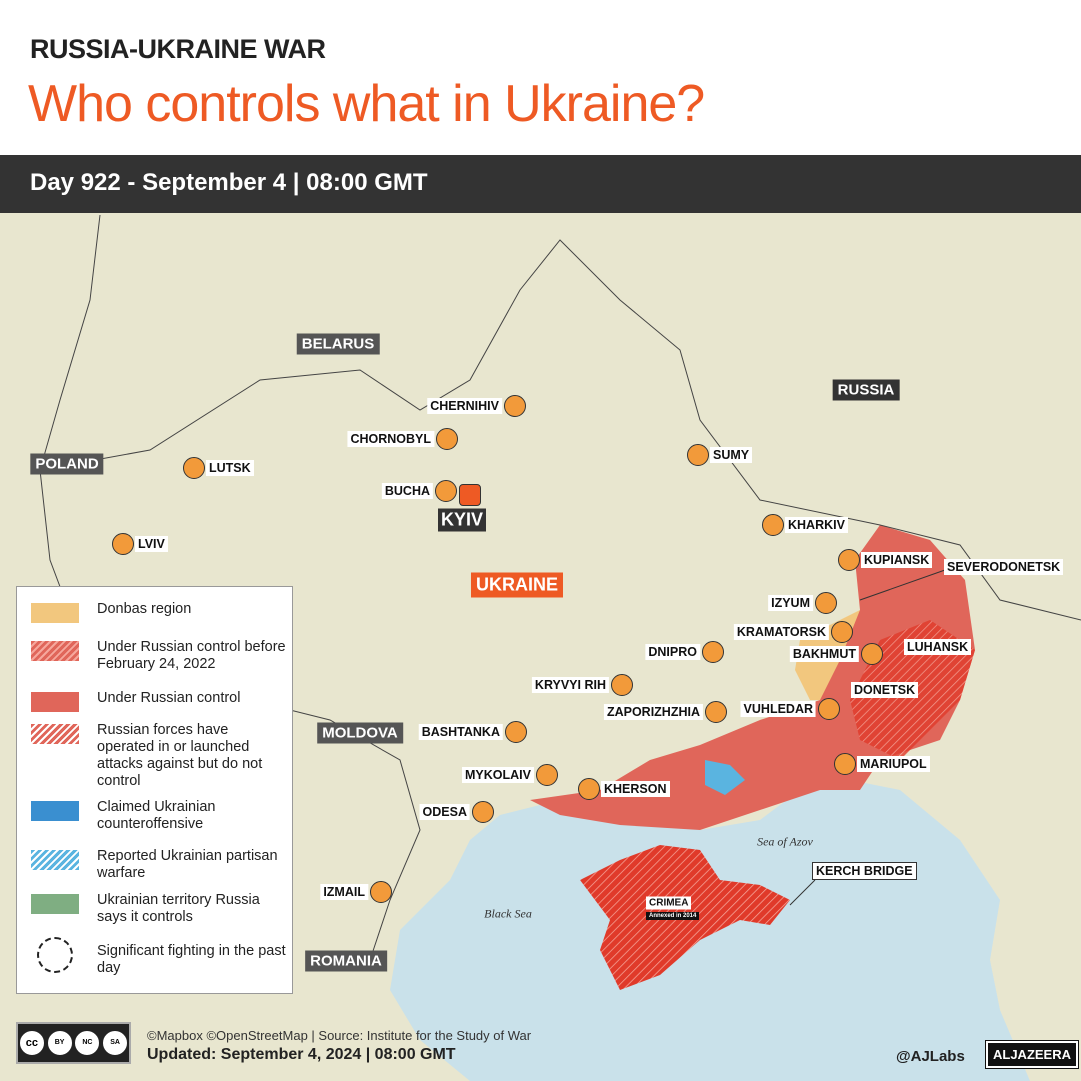 The height and width of the screenshot is (1081, 1081). What do you see at coordinates (570, 685) in the screenshot?
I see `city-label-kryvyi-rih: KRYVYI RIH` at bounding box center [570, 685].